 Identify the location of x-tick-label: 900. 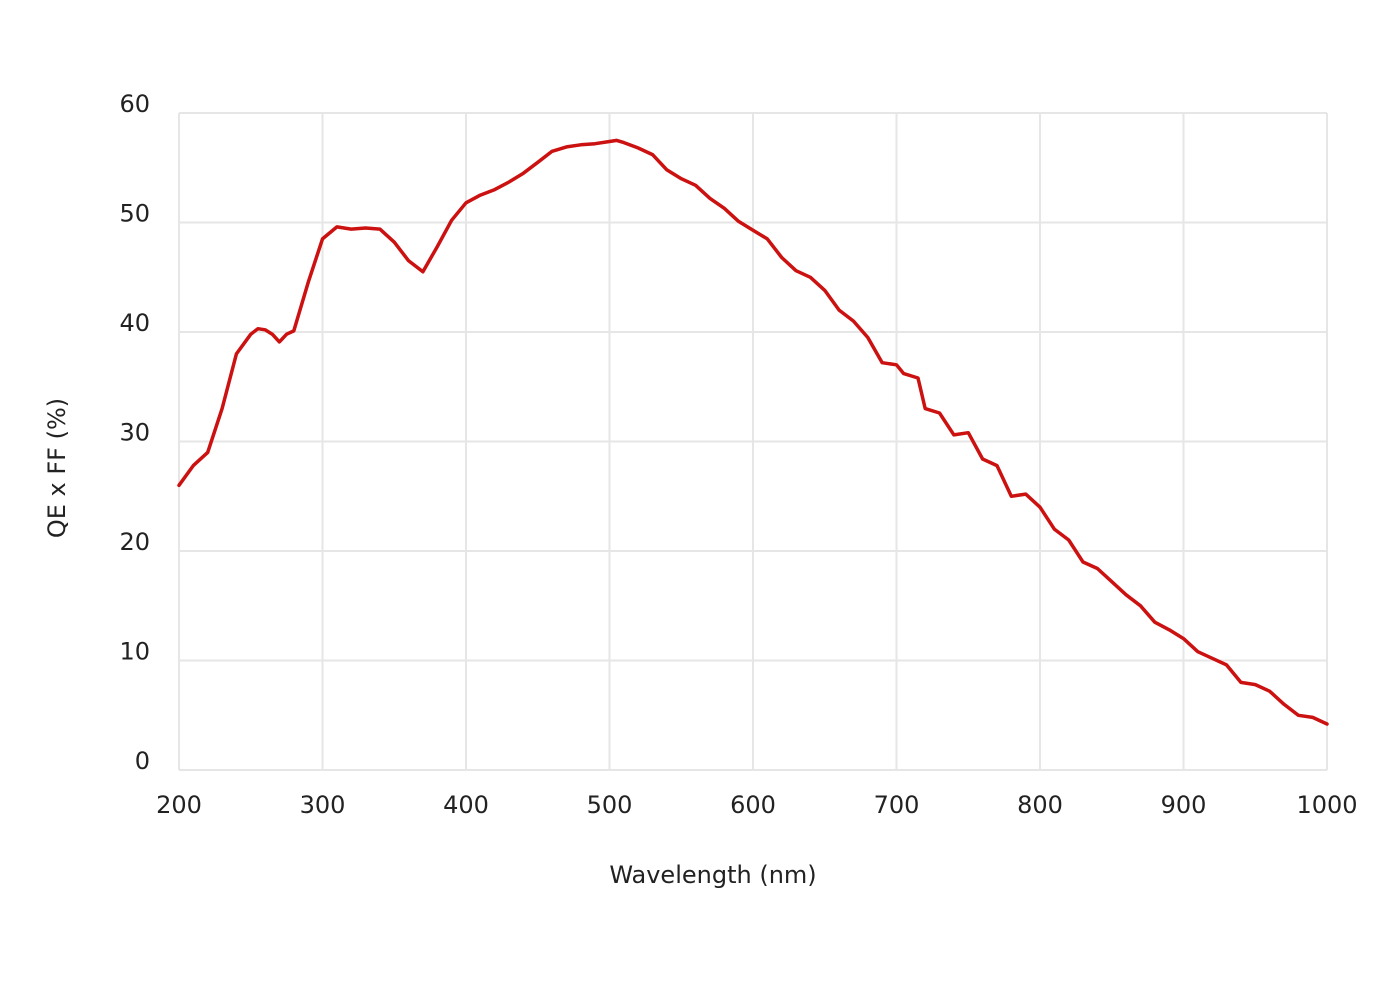
(1184, 805).